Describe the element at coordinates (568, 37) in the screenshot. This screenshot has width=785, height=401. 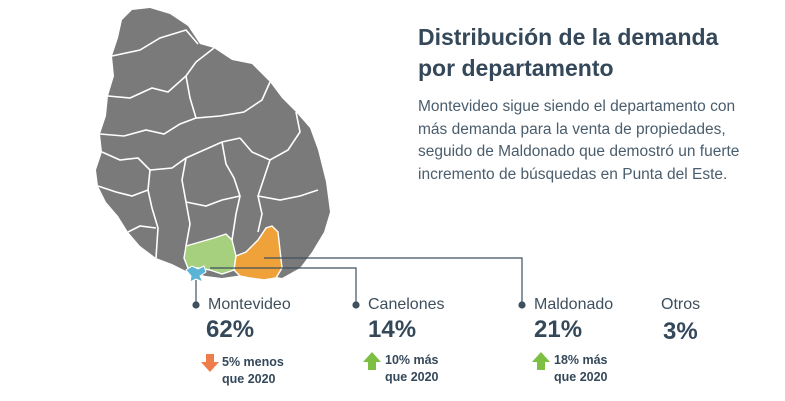
I see `title-line-1: Distribución de la demanda` at that location.